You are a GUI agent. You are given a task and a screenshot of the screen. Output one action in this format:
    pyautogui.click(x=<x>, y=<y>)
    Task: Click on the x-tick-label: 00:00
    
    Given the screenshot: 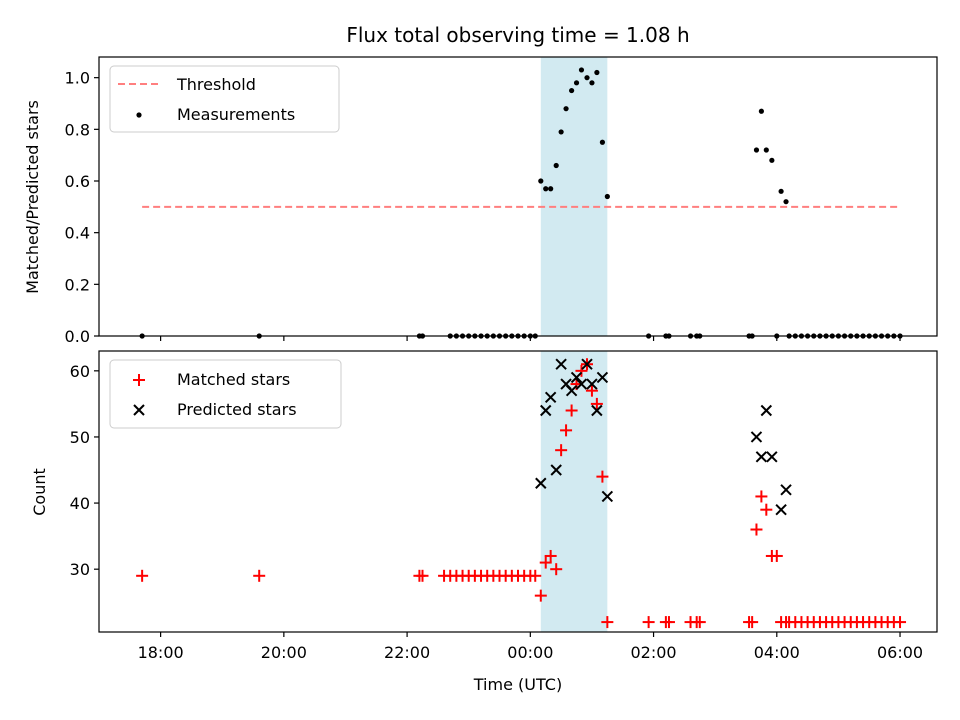 What is the action you would take?
    pyautogui.click(x=530, y=652)
    